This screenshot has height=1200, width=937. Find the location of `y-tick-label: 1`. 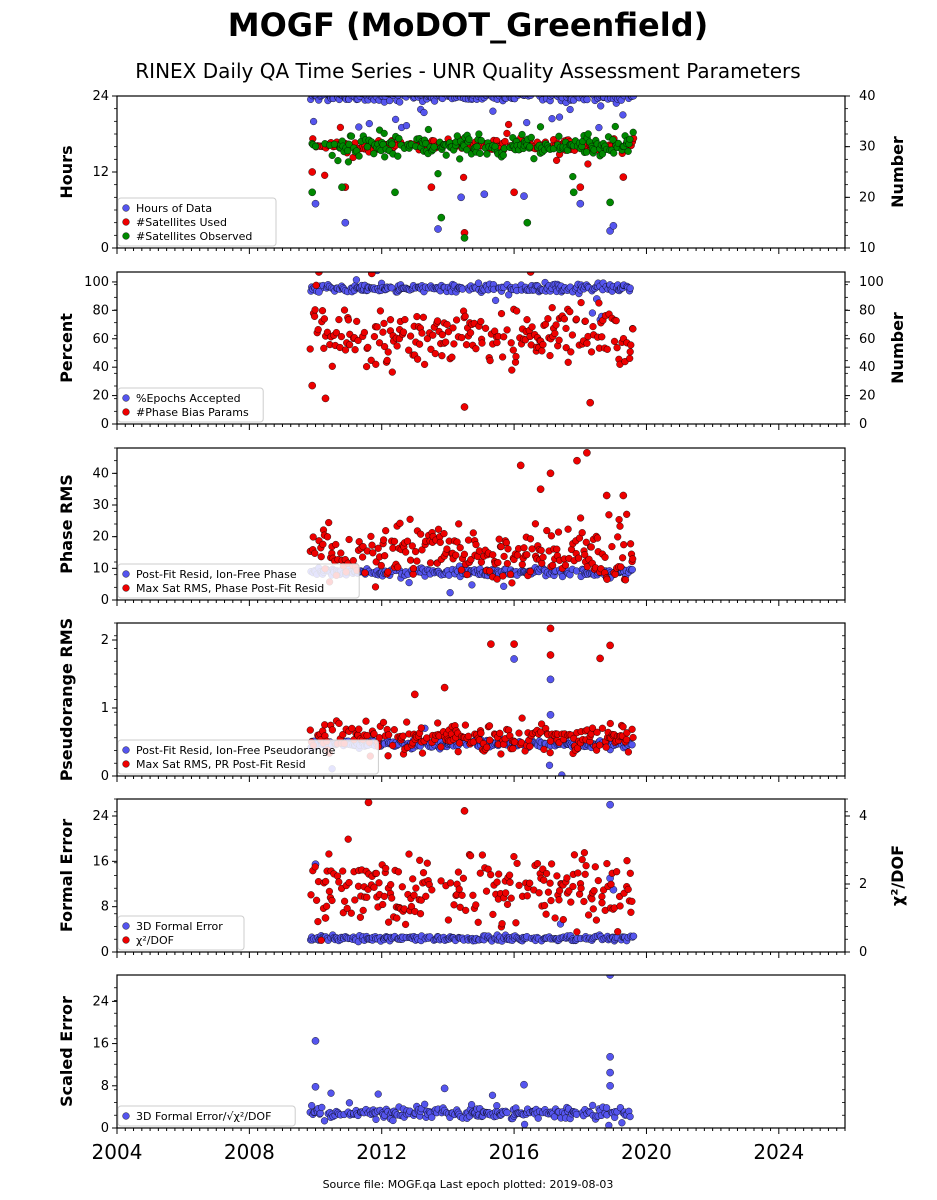

y-tick-label: 1 is located at coordinates (105, 708).